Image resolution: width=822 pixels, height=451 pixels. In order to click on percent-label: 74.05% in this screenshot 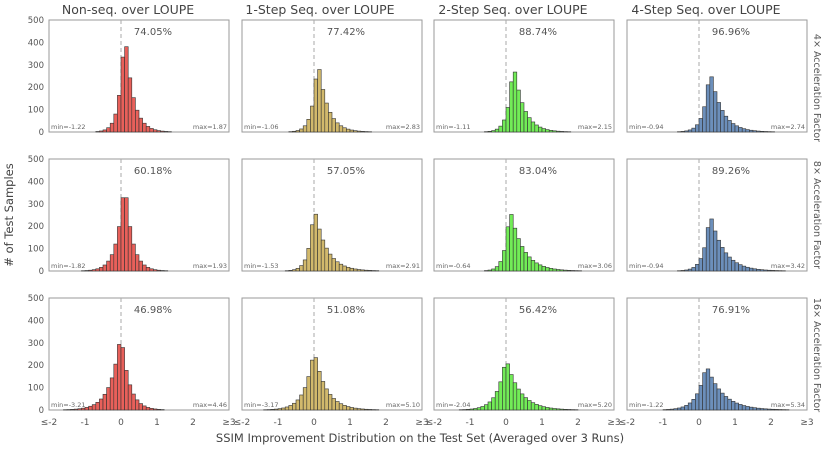, I will do `click(153, 32)`.